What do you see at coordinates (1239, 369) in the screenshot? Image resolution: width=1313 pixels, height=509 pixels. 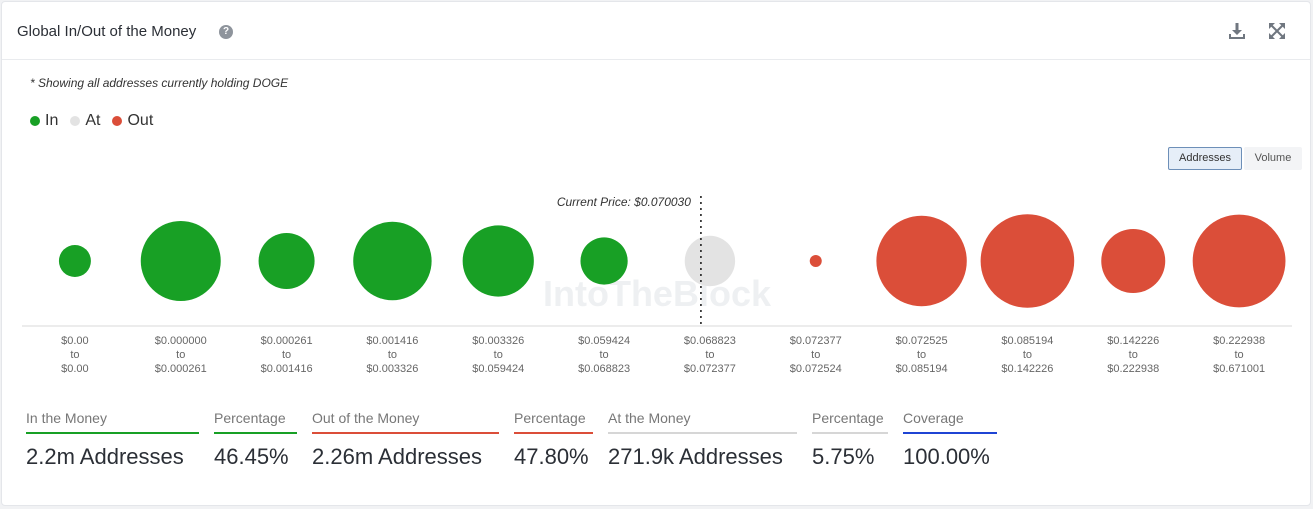 I see `tick-label: $0.671001` at bounding box center [1239, 369].